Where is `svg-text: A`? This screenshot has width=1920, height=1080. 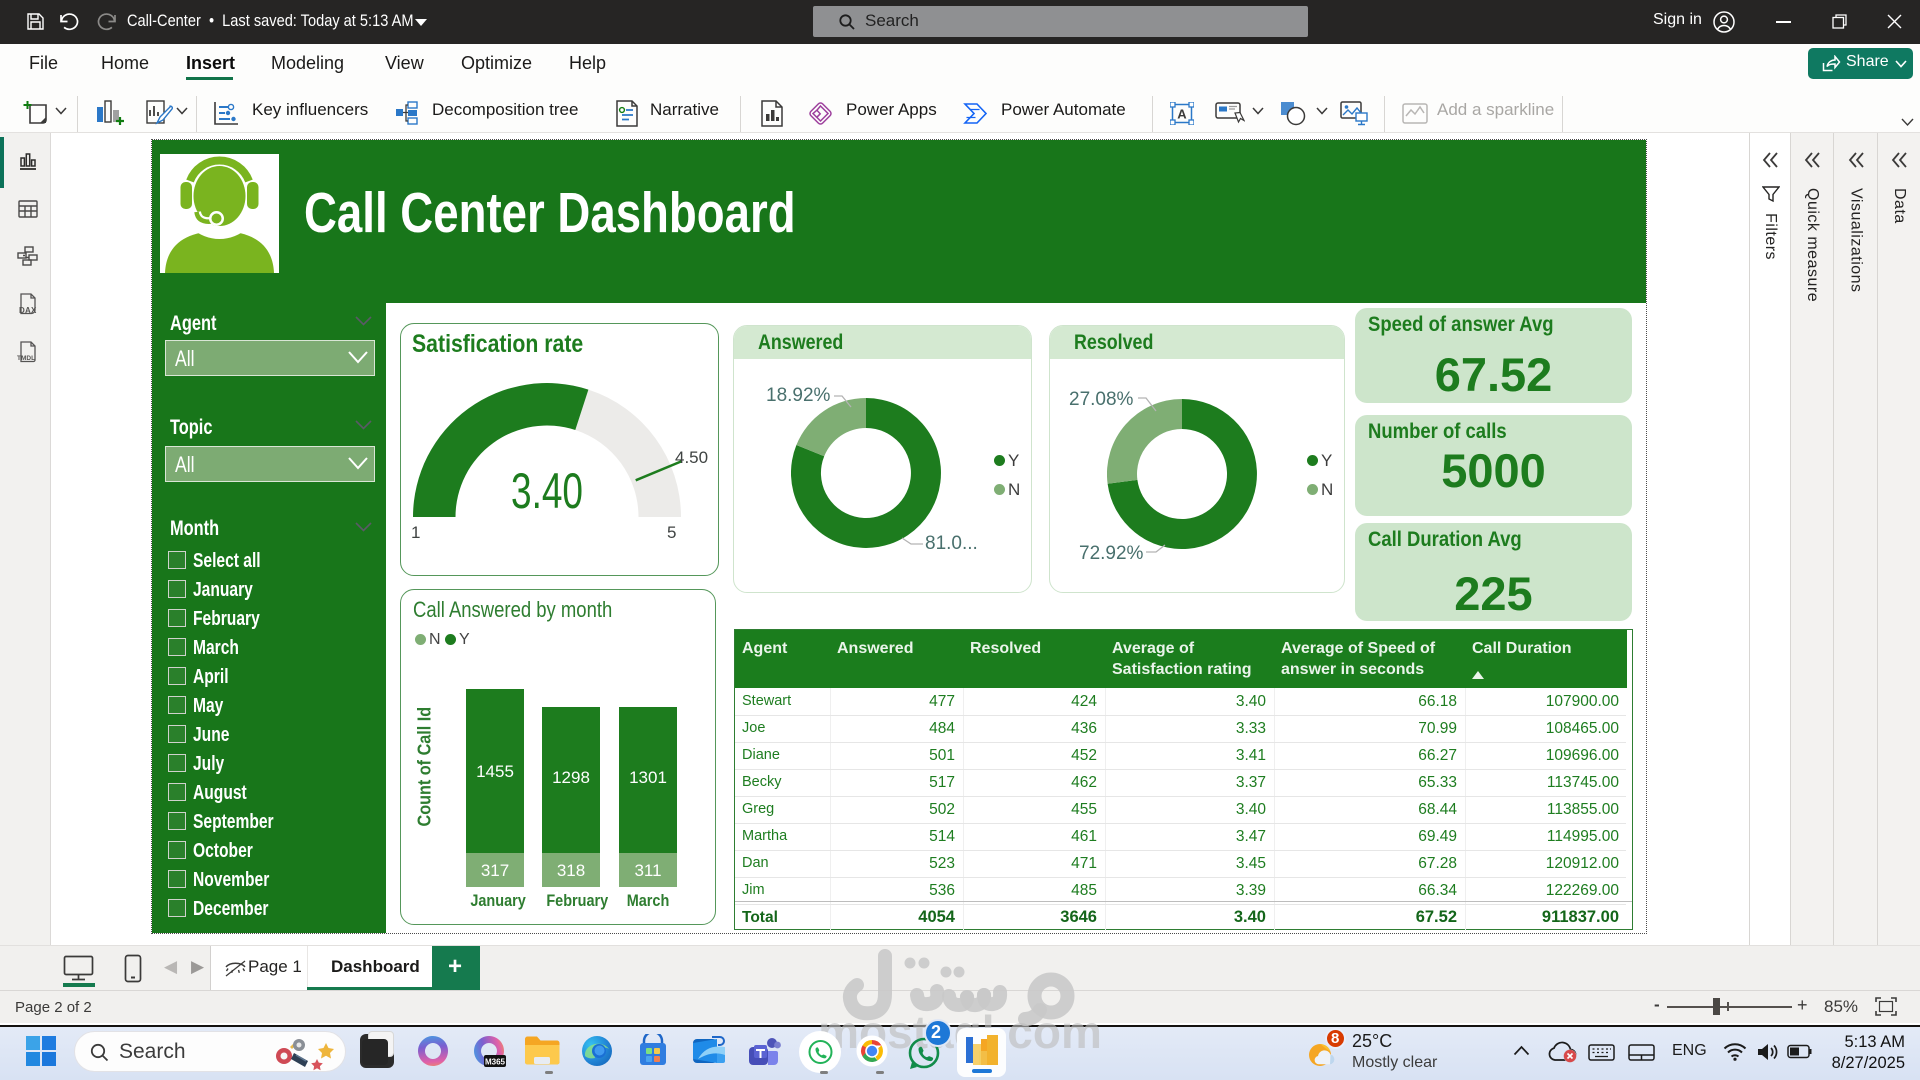
svg-text: A is located at coordinates (1182, 114).